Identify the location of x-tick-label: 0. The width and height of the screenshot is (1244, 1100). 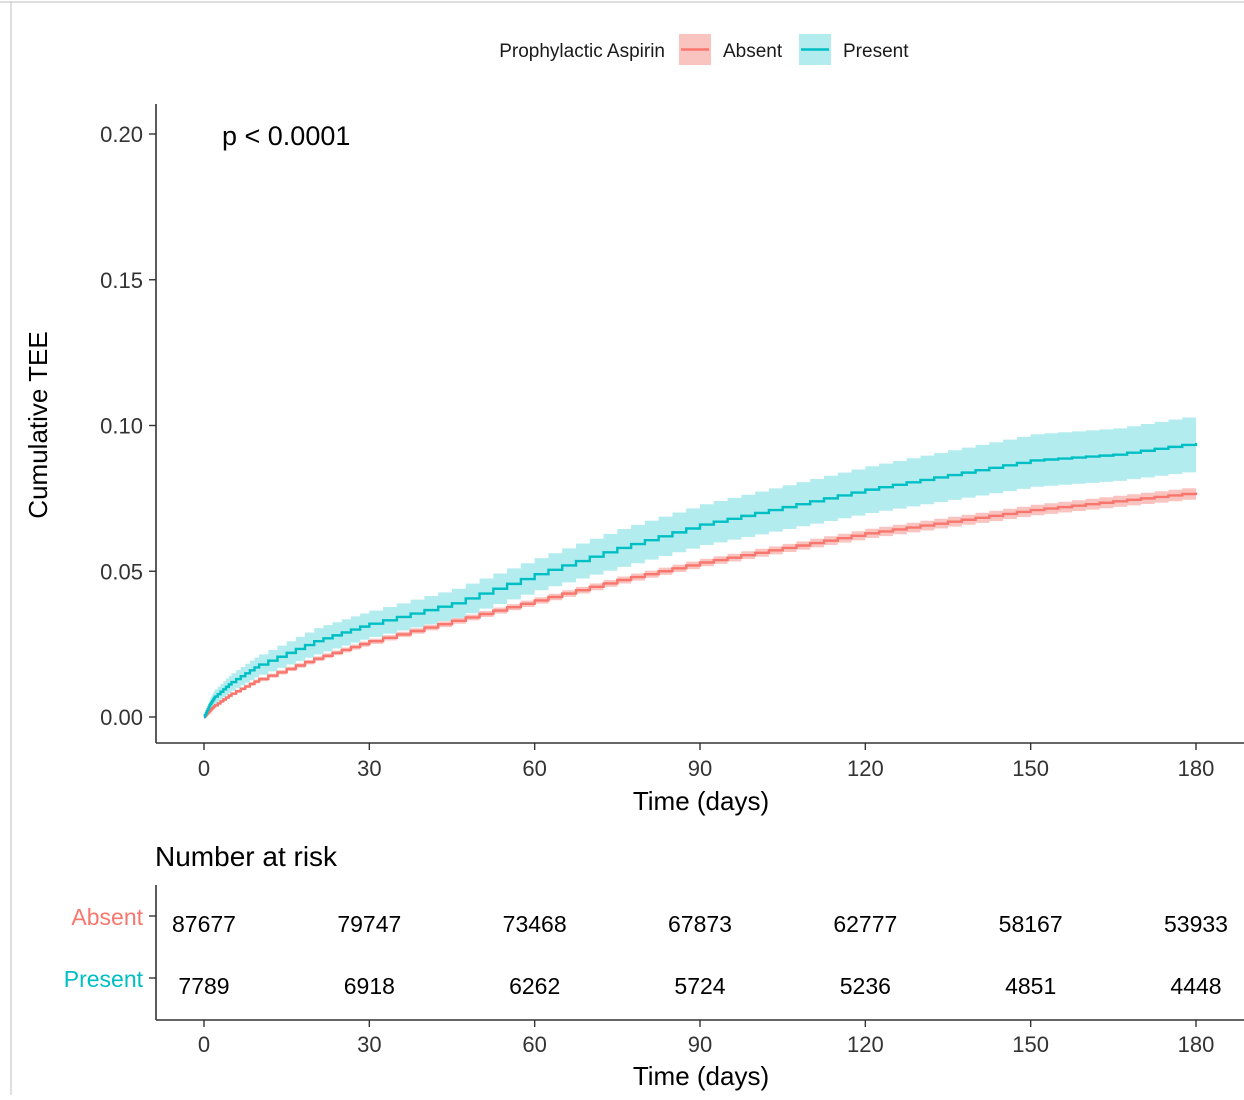
(204, 768).